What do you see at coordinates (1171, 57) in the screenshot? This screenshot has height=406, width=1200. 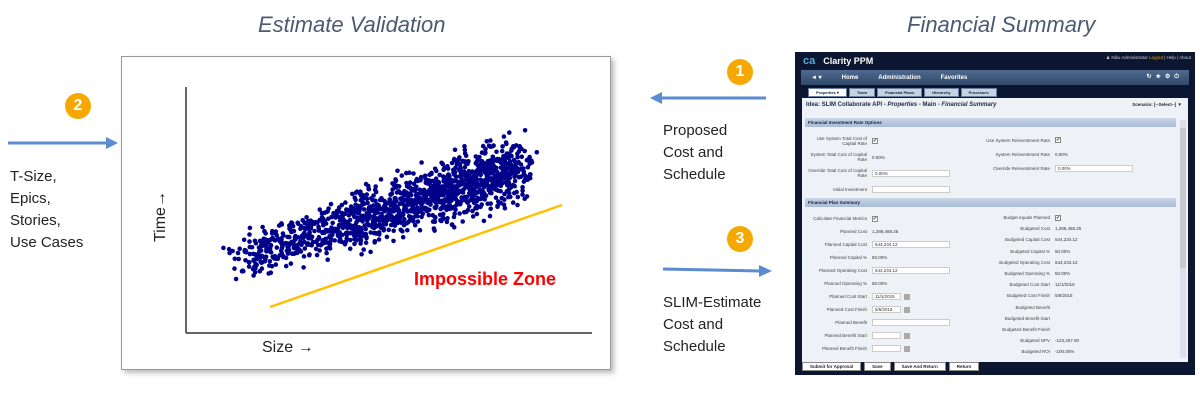 I see `help-link: Help` at bounding box center [1171, 57].